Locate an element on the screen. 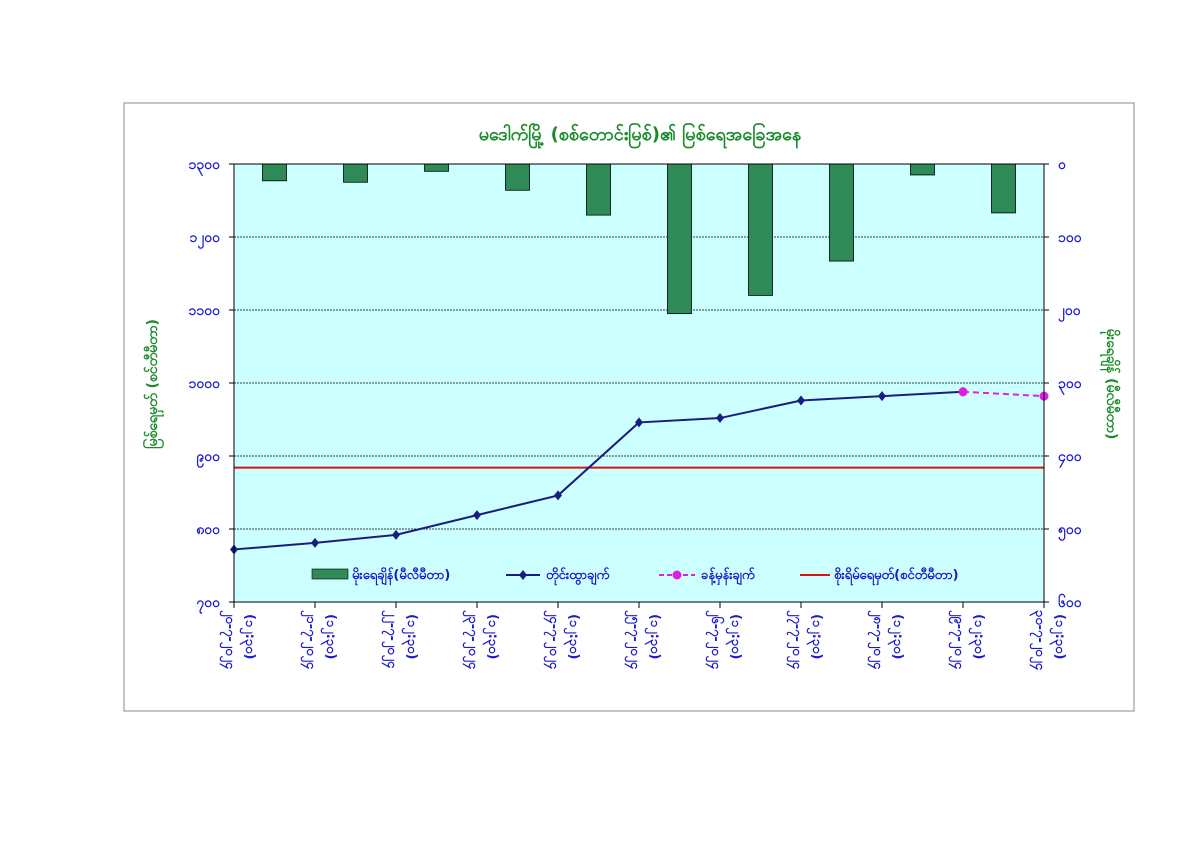 The width and height of the screenshot is (1200, 849). legend-label-forecast: ခန့်မှန်းချက် is located at coordinates (728, 576).